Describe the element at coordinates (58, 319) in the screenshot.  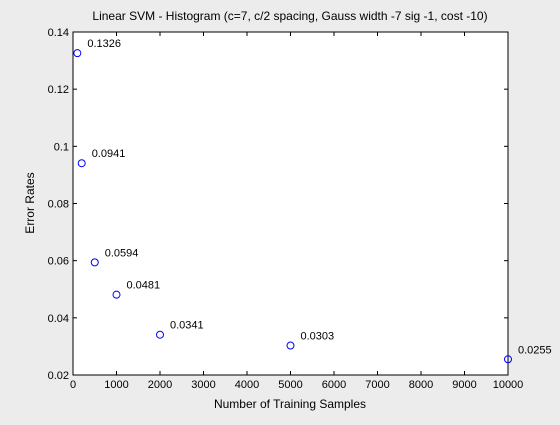
I see `y-tick-label: 0.04` at that location.